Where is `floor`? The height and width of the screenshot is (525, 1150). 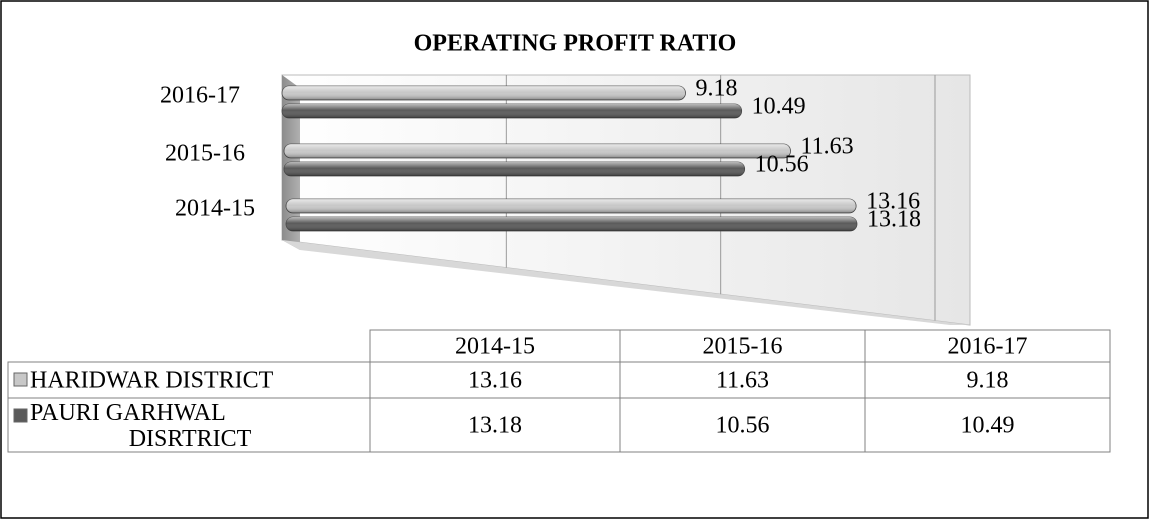
floor is located at coordinates (626, 282).